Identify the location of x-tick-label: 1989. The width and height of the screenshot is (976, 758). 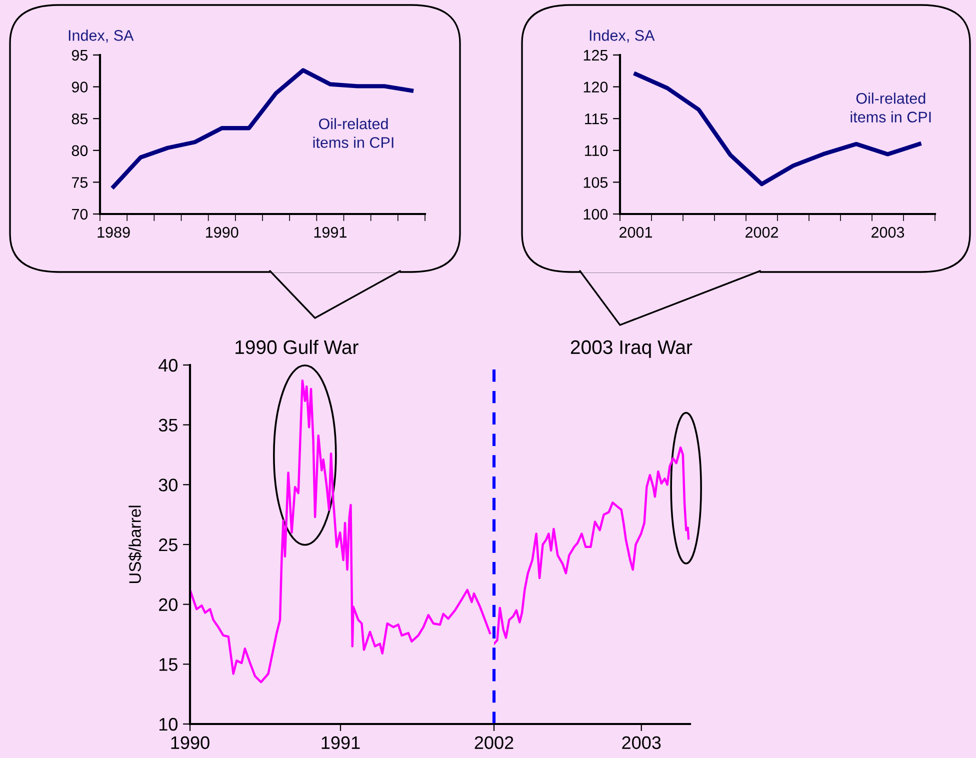
(114, 232).